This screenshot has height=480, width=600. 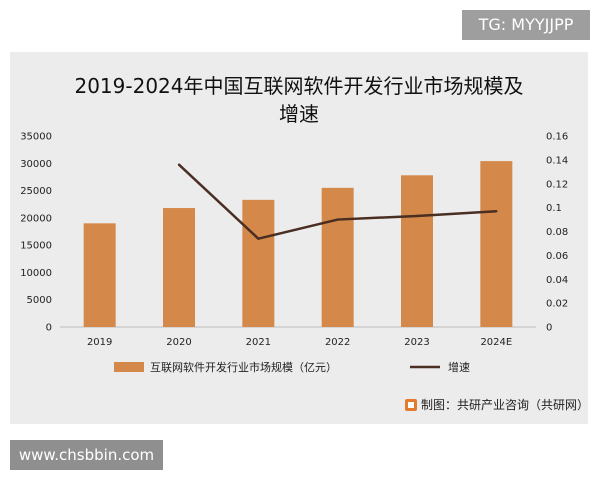 What do you see at coordinates (557, 184) in the screenshot?
I see `y-right-tick-label: 0.12` at bounding box center [557, 184].